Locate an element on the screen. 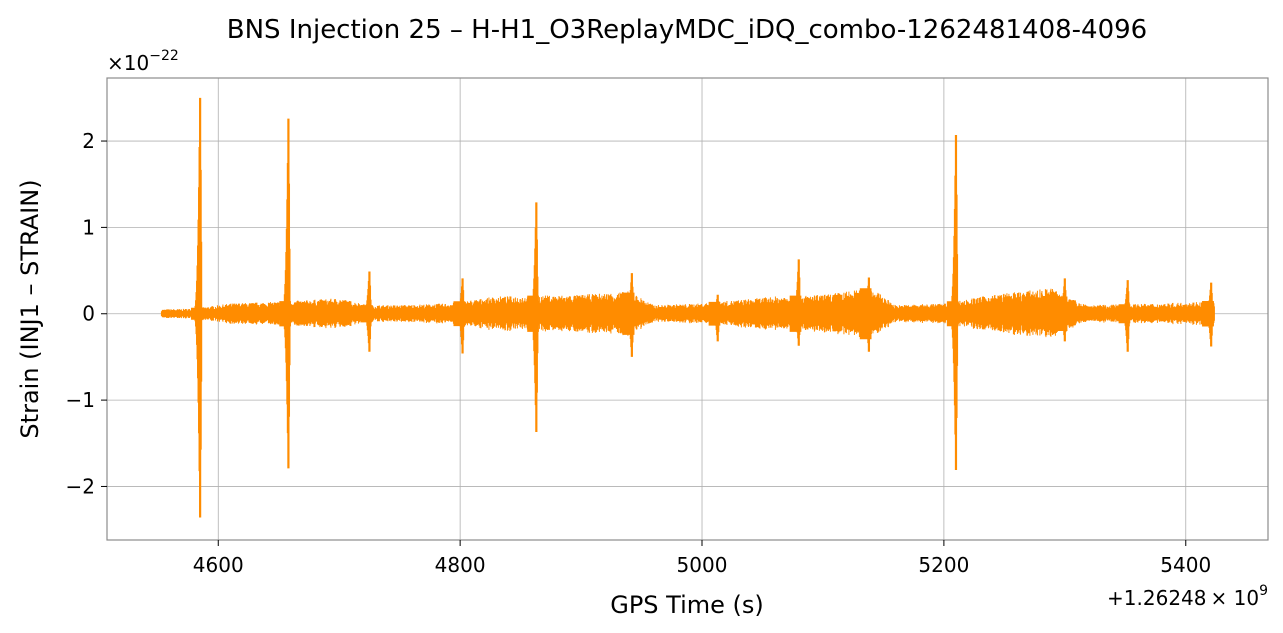 The image size is (1283, 633). x-tick-label: 5000 is located at coordinates (702, 565).